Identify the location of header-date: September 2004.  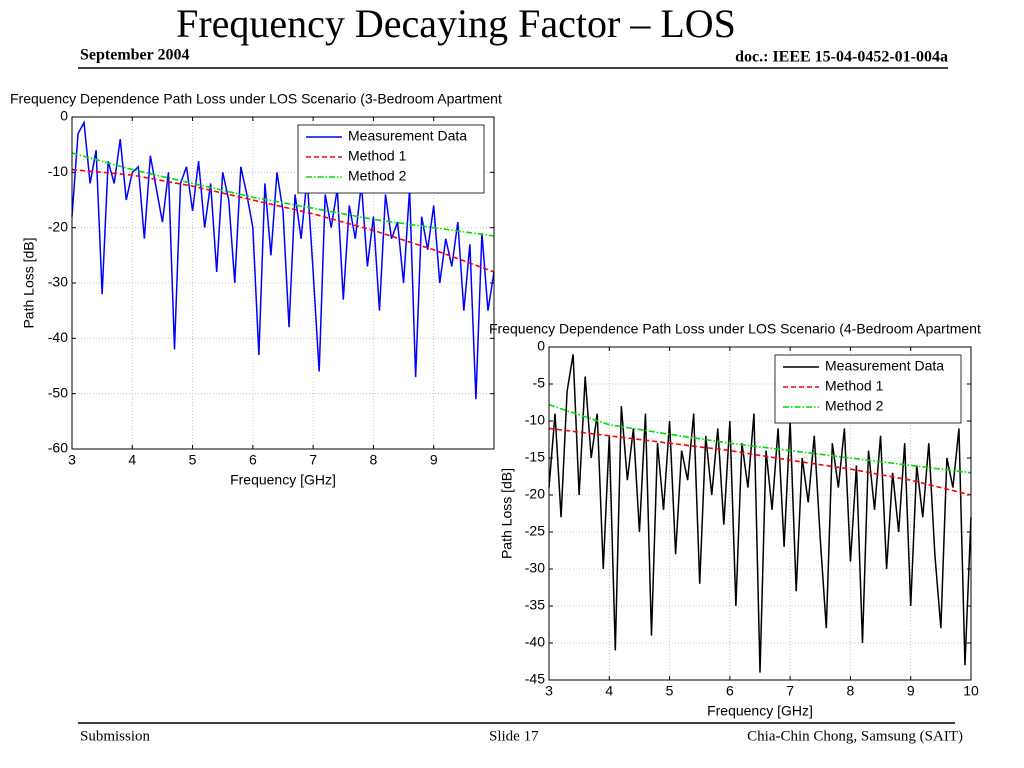
(134, 55).